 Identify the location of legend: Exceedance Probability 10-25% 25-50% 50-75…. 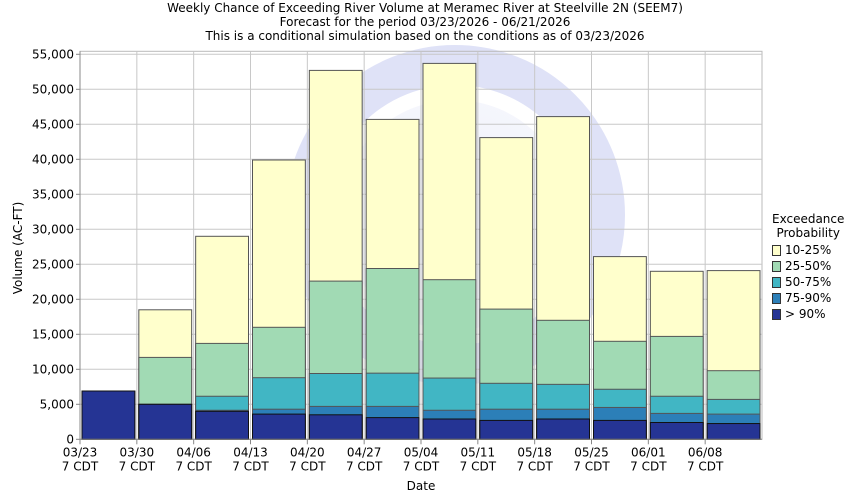
(808, 267).